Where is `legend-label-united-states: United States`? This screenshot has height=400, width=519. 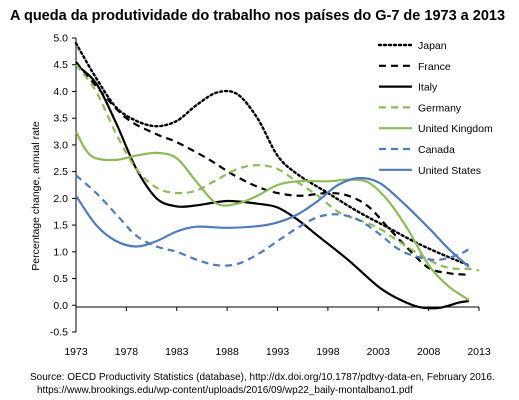 legend-label-united-states: United States is located at coordinates (449, 171).